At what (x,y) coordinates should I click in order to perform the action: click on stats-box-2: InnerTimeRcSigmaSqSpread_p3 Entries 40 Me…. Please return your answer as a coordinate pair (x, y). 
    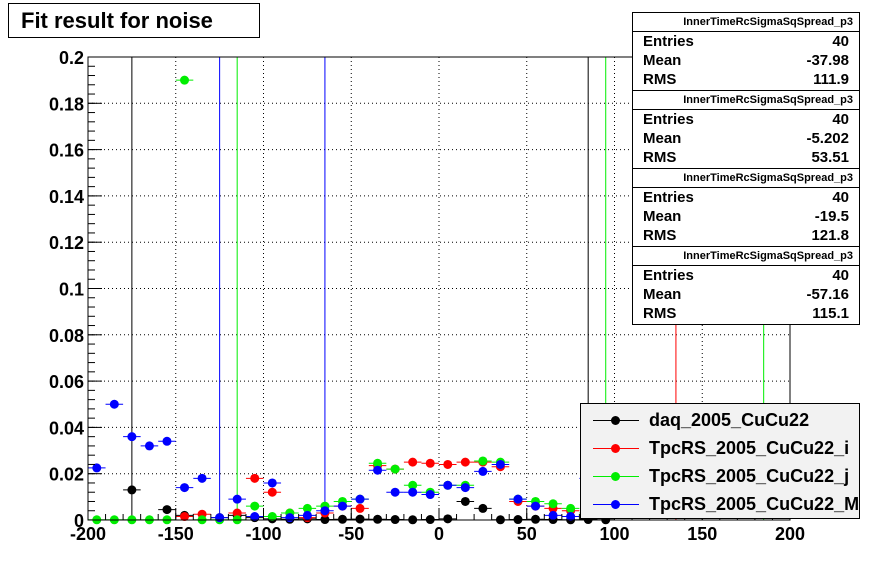
    Looking at the image, I should click on (746, 129).